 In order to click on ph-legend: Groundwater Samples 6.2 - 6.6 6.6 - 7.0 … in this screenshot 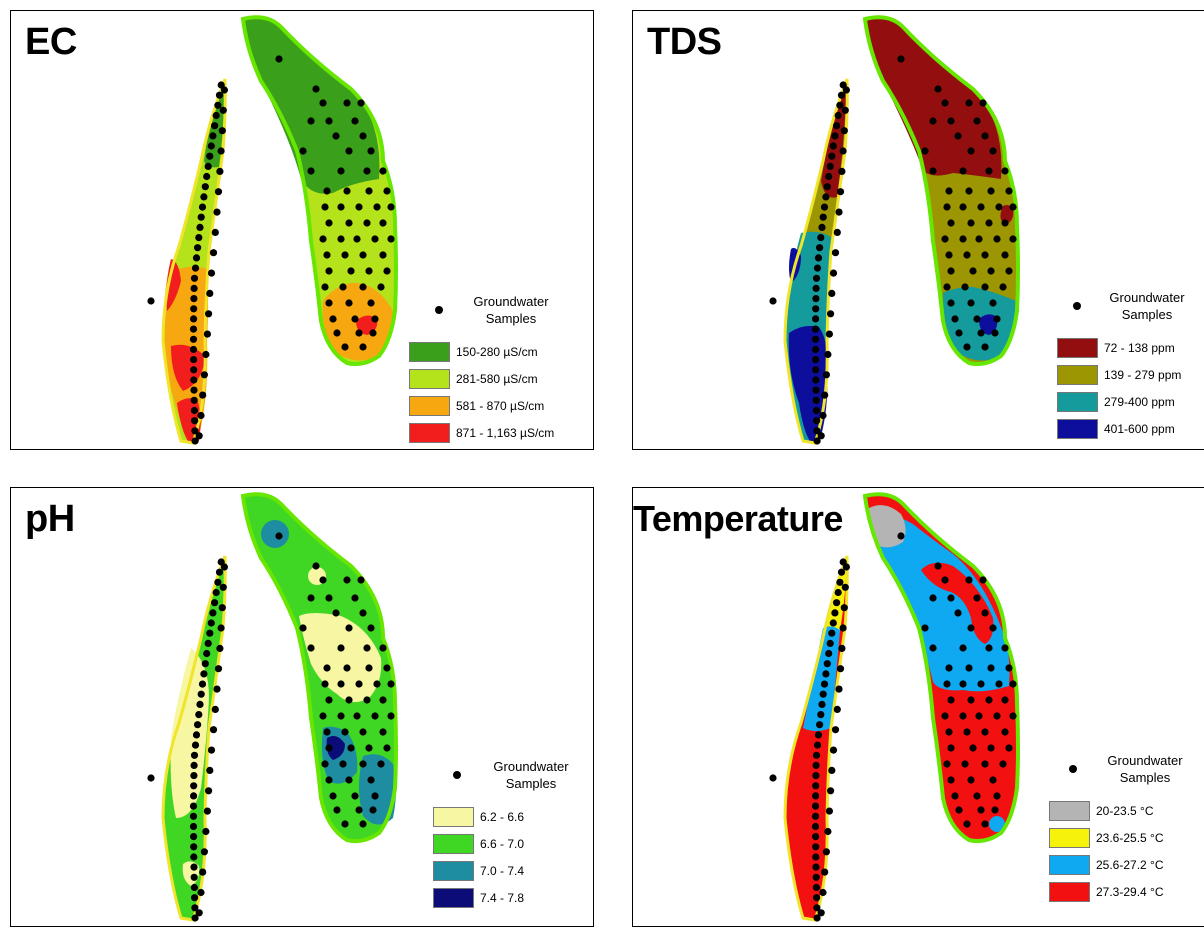, I will do `click(513, 836)`.